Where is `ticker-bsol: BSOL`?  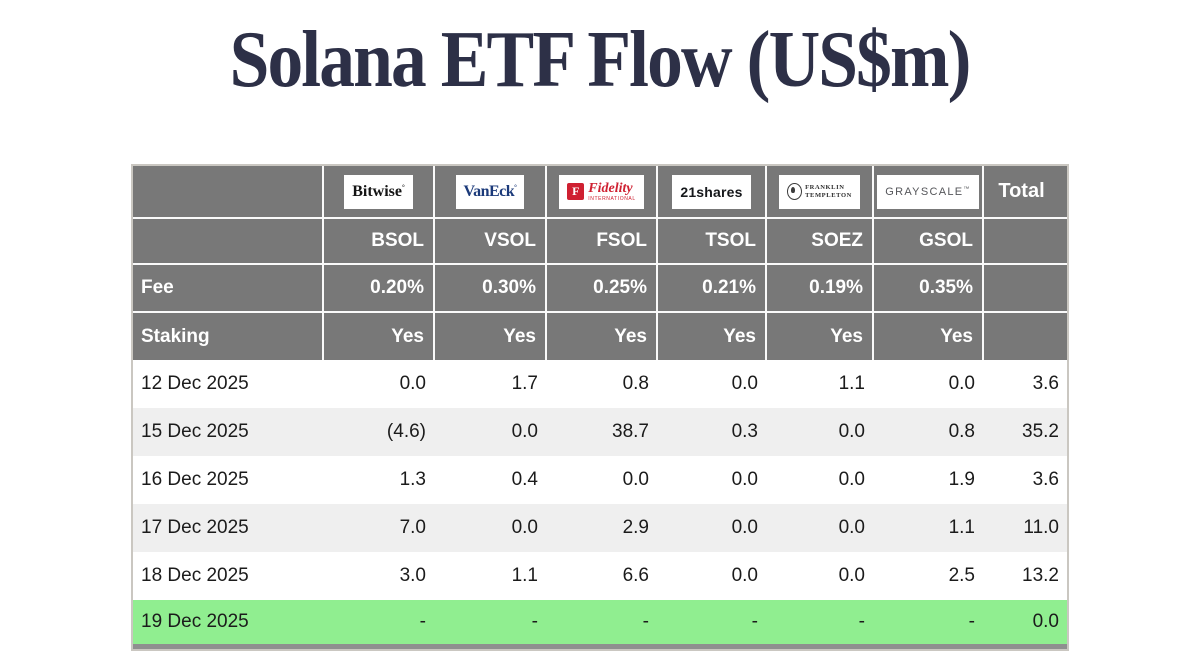
ticker-bsol: BSOL is located at coordinates (378, 241).